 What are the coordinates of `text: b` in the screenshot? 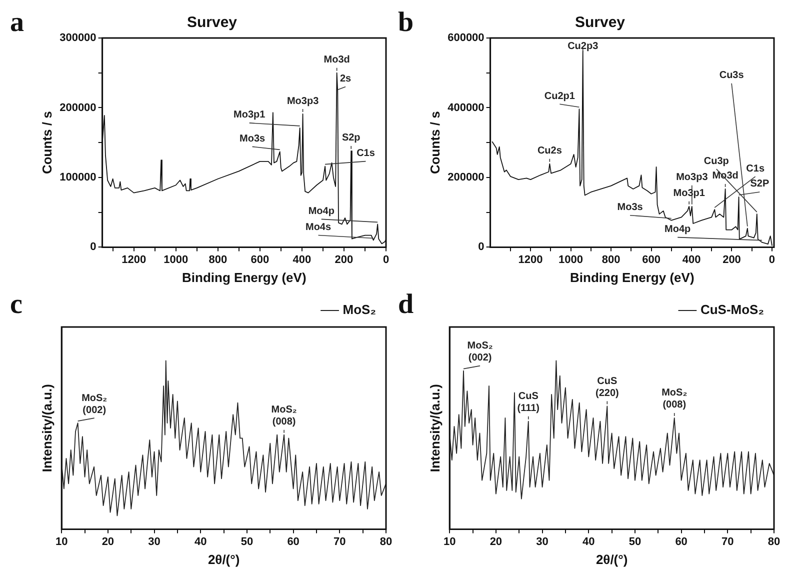 It's located at (406, 22).